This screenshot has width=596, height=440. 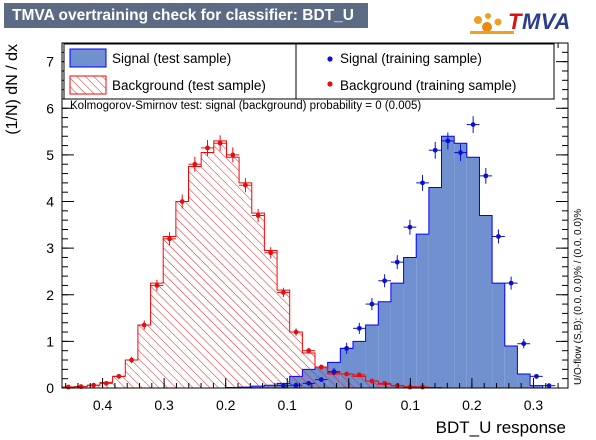 I want to click on x-tick-label: 0.4, so click(x=103, y=405).